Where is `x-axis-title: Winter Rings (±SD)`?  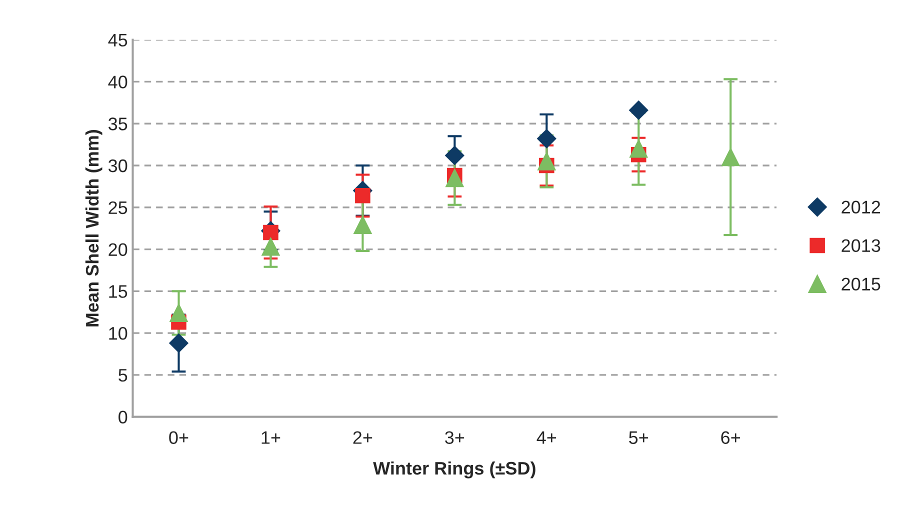 x-axis-title: Winter Rings (±SD) is located at coordinates (454, 469).